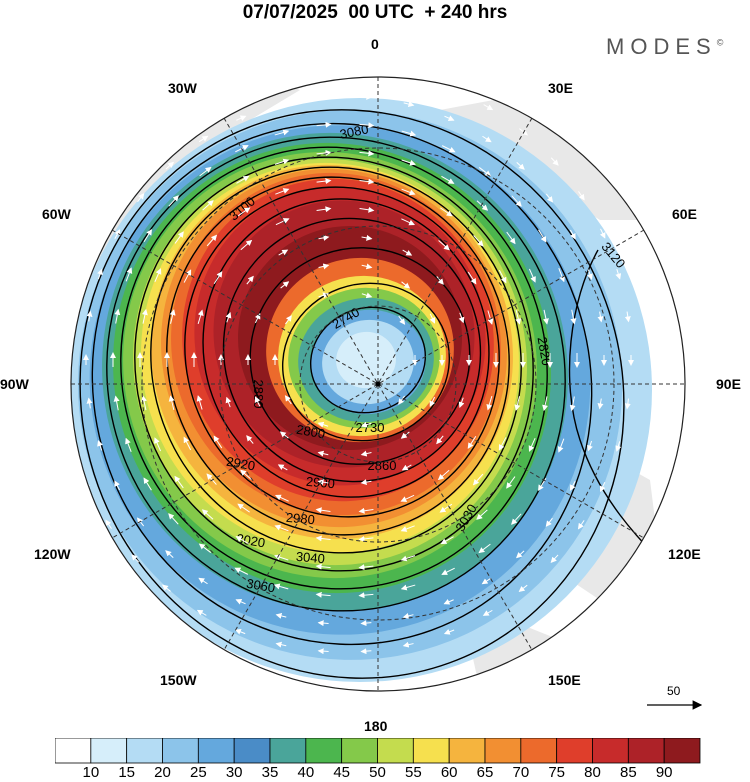 The height and width of the screenshot is (782, 750). I want to click on colorbar-label: 20, so click(162, 772).